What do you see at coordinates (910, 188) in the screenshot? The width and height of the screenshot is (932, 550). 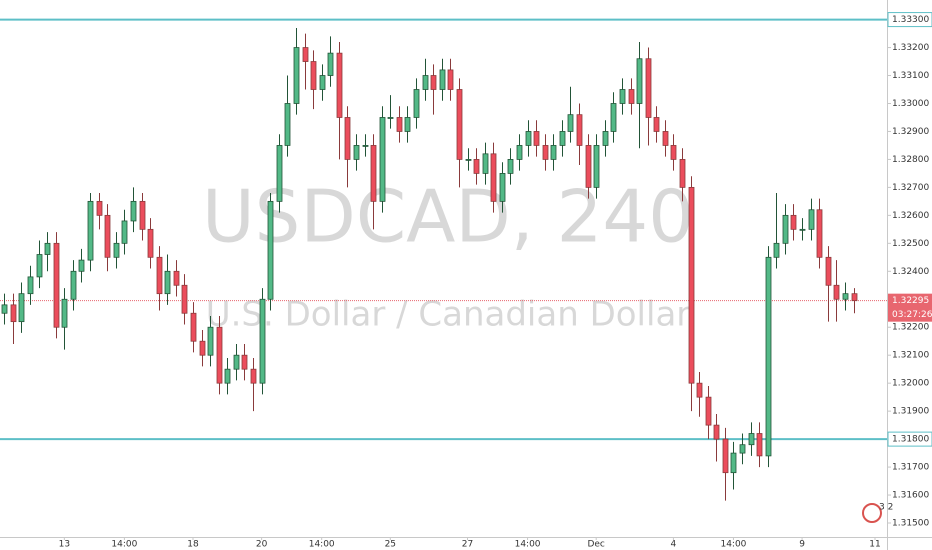 I see `y-tick-label: 1.32700` at bounding box center [910, 188].